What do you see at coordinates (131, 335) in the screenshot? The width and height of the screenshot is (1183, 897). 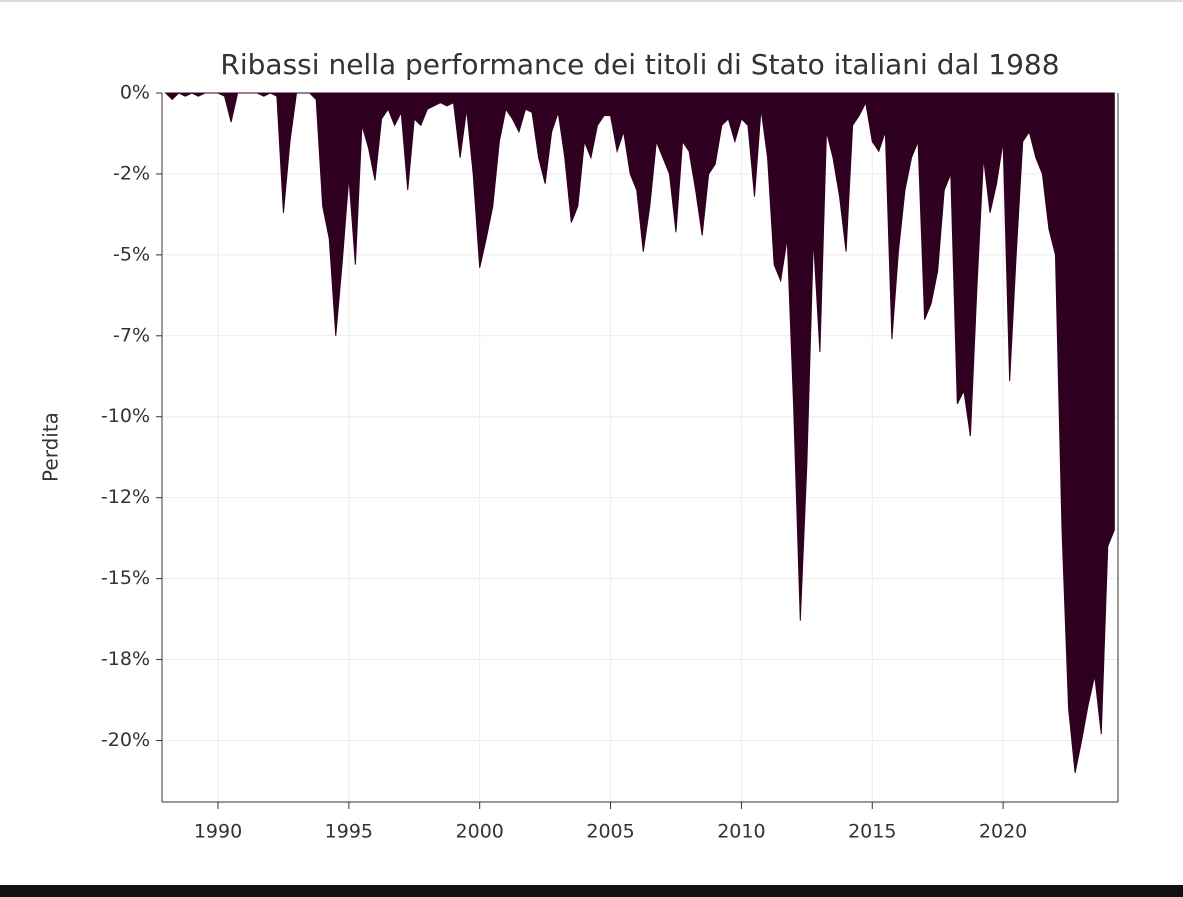 I see `y-tick-label: -7%` at bounding box center [131, 335].